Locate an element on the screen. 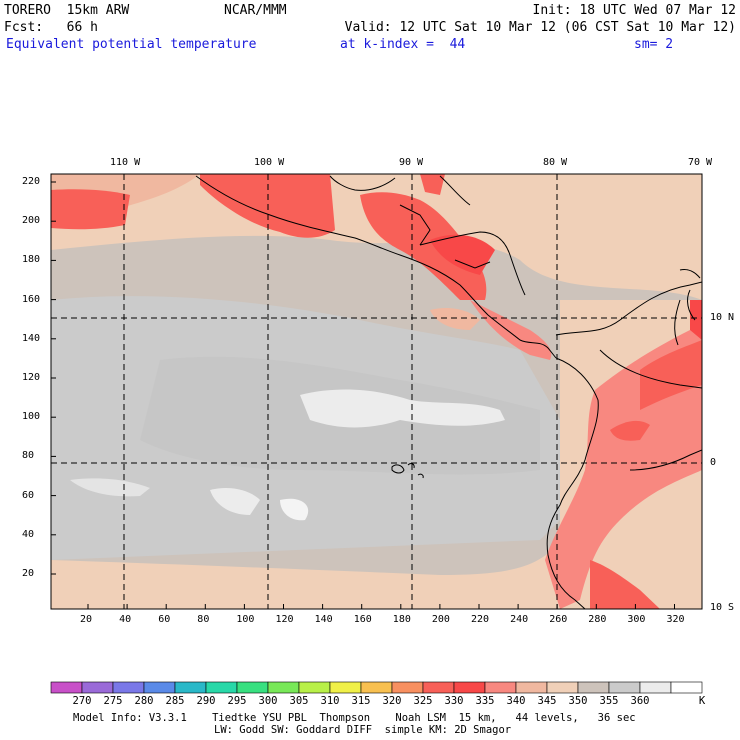  y-tick-label: 40 is located at coordinates (28, 534).